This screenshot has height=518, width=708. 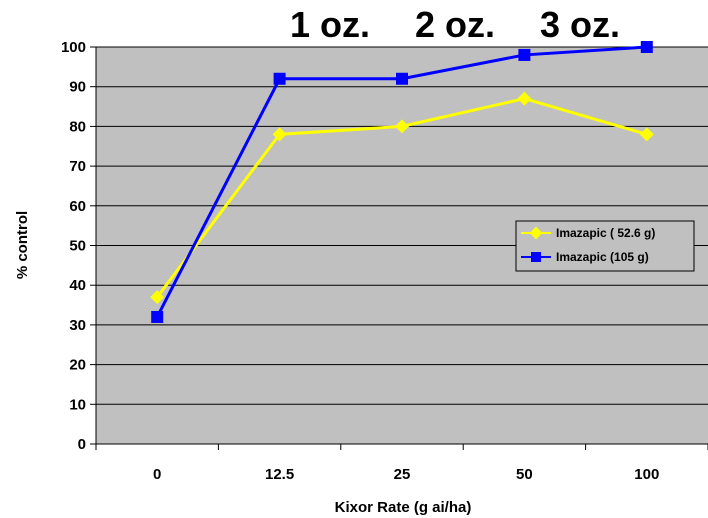 What do you see at coordinates (77, 285) in the screenshot?
I see `y-tick-label: 40` at bounding box center [77, 285].